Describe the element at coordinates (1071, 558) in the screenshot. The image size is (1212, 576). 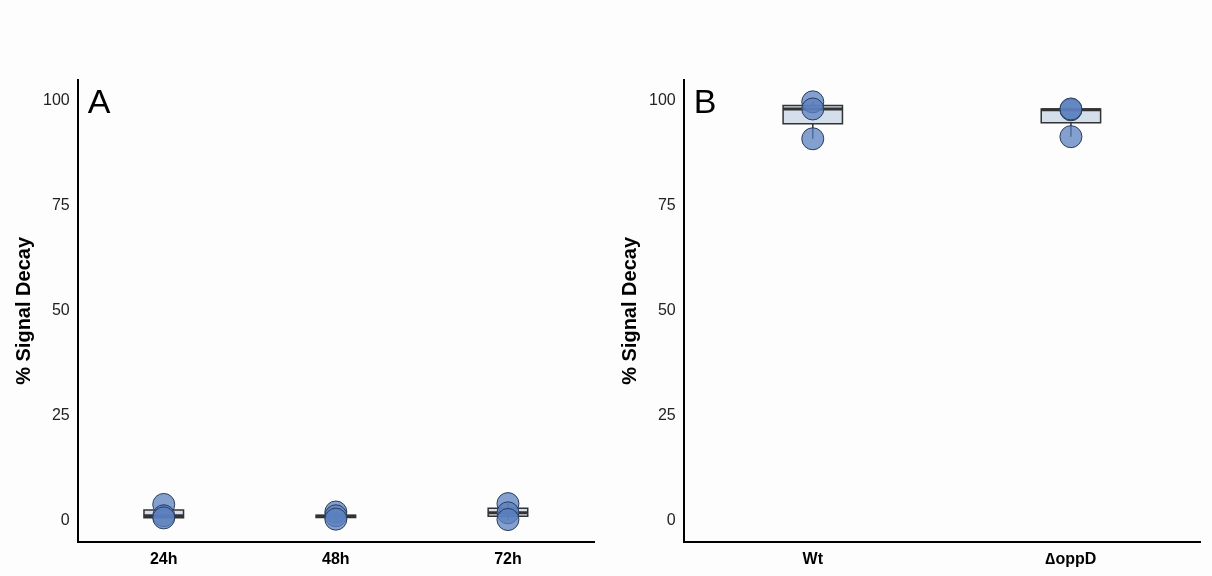
I see `x-tick-label: ∆oppD` at that location.